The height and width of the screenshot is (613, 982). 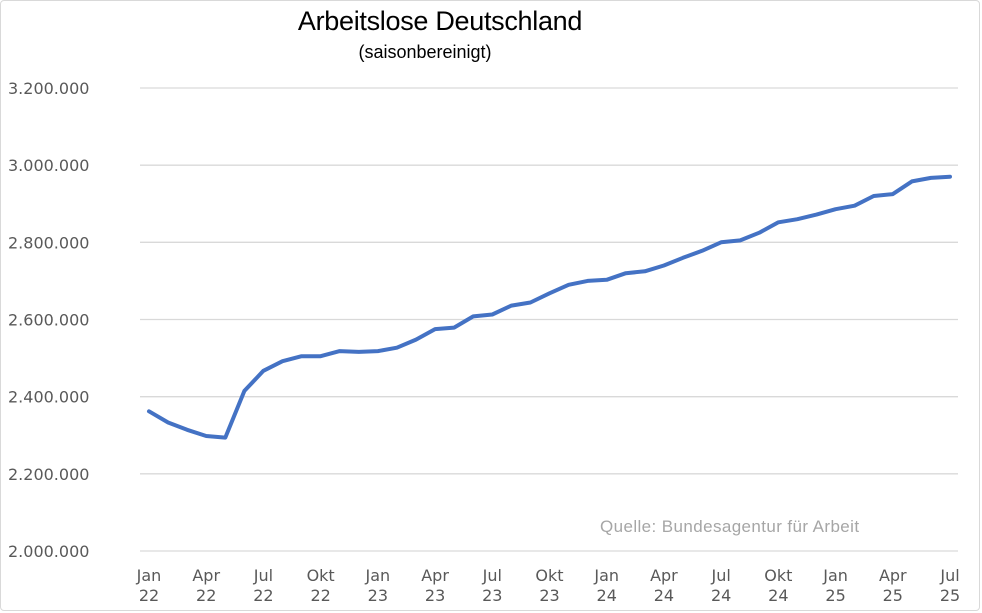 I want to click on chart-title: Arbeitslose Deutschland, so click(x=440, y=21).